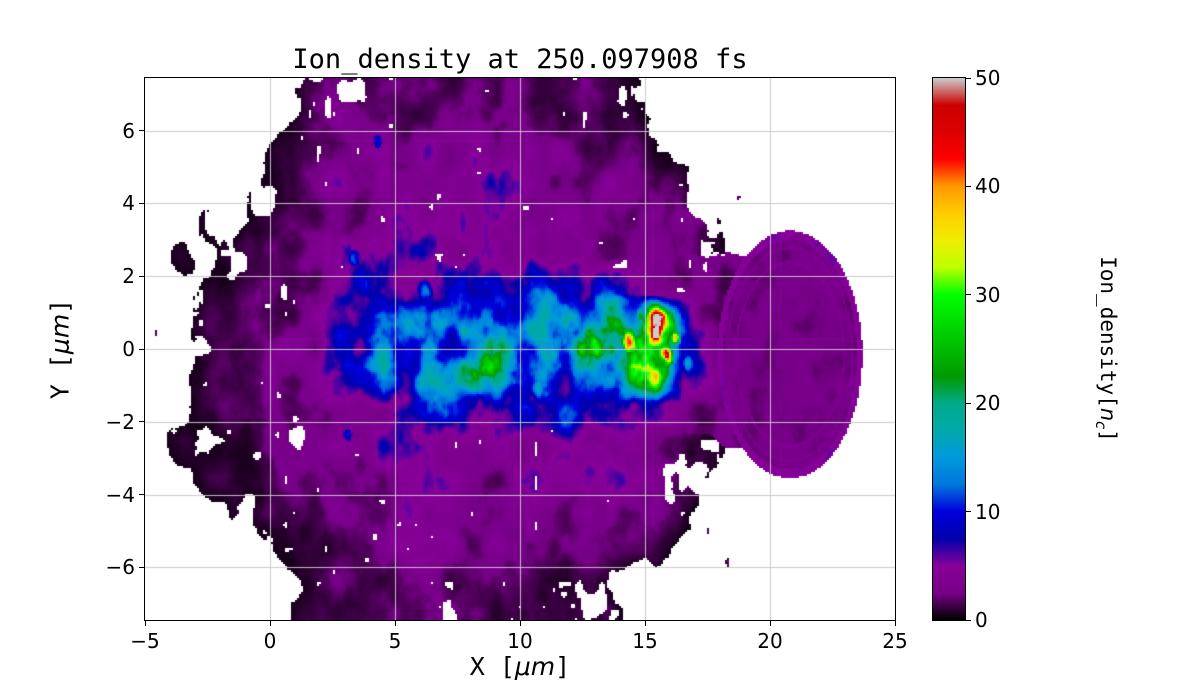 Image resolution: width=1200 pixels, height=700 pixels. I want to click on y-axis-label-unit: μm, so click(60, 334).